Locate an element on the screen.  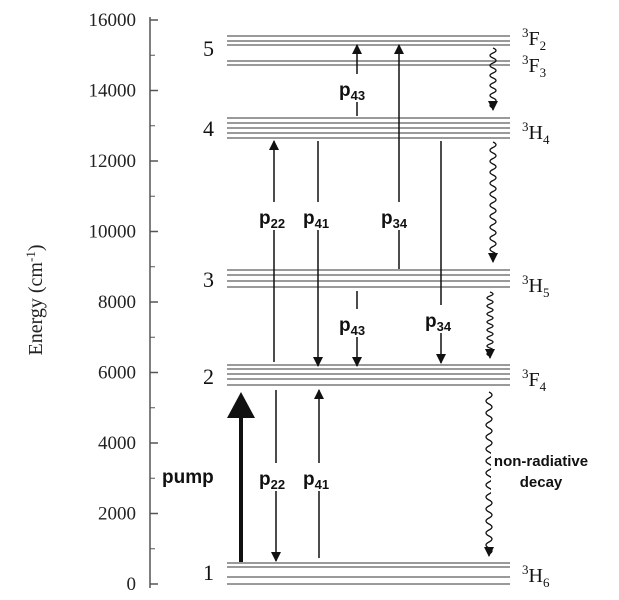
non-radiative-label-line2: decay is located at coordinates (541, 482).